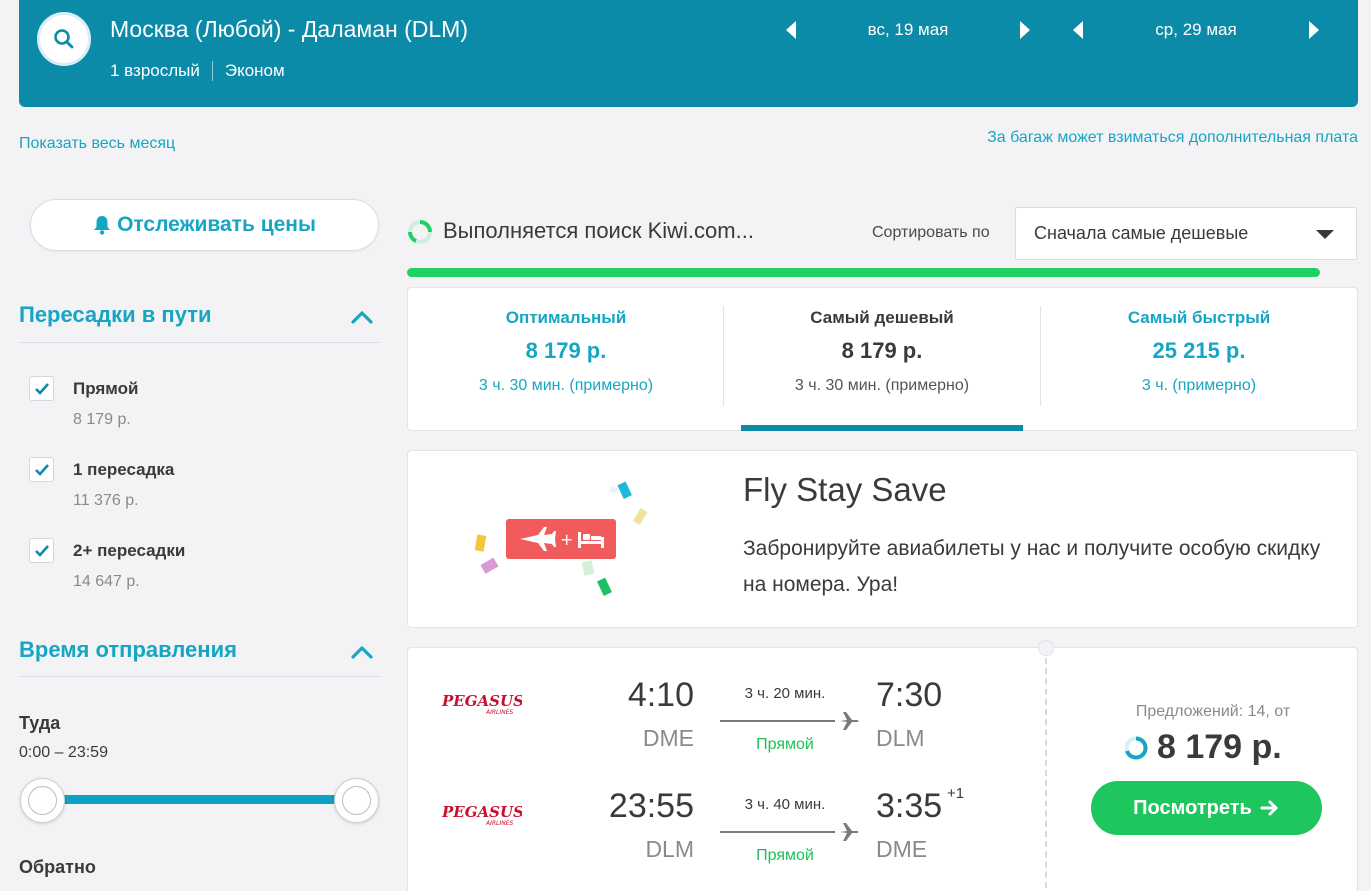  I want to click on outbound-time-range: 0:00 – 23:59, so click(63, 752).